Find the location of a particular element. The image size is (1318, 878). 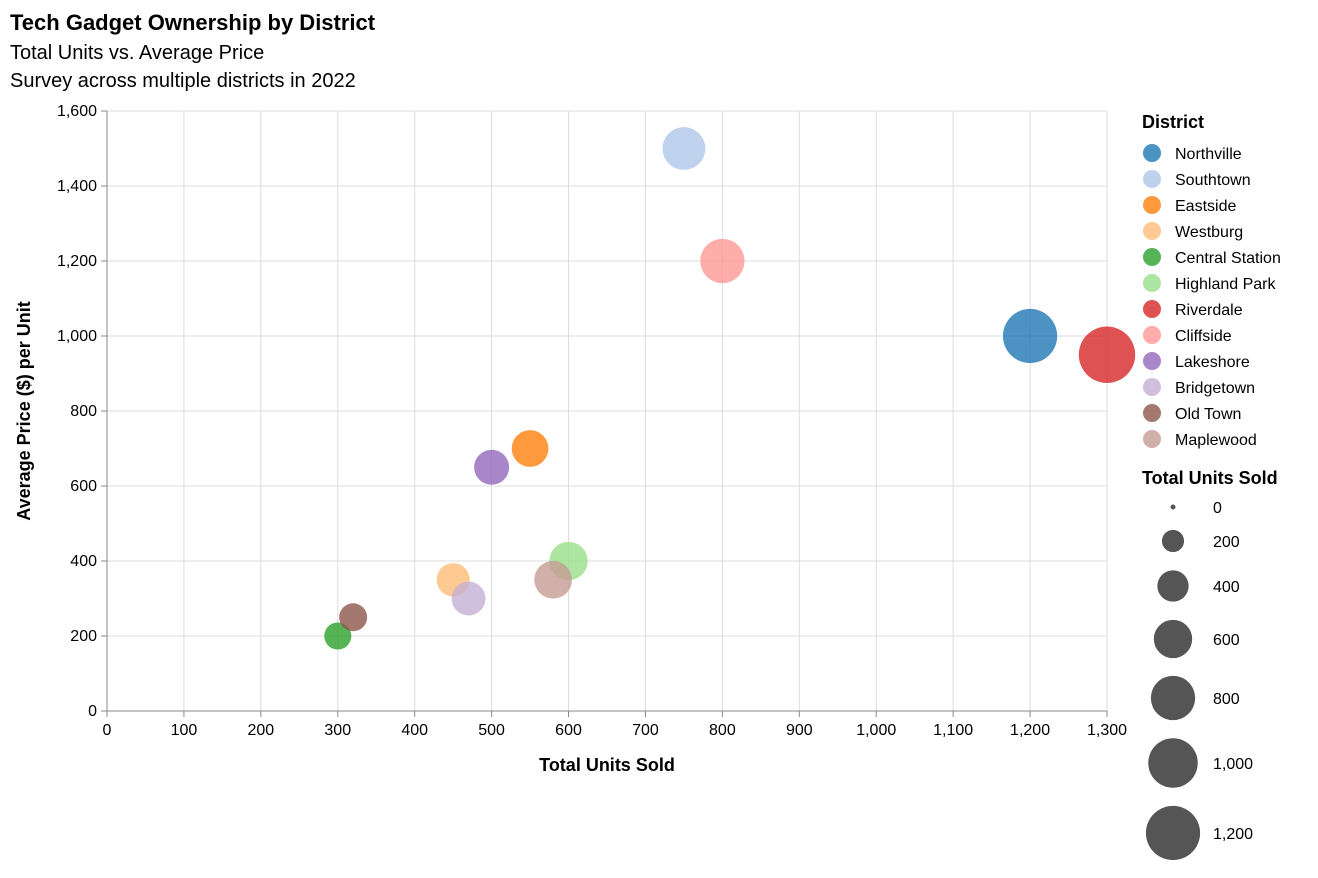

legend-label-maplewood: Maplewood is located at coordinates (1216, 440).